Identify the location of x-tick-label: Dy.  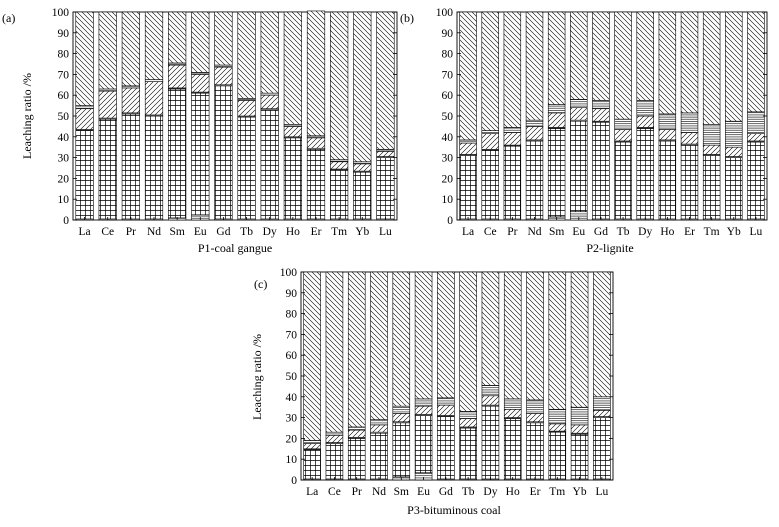
(270, 232).